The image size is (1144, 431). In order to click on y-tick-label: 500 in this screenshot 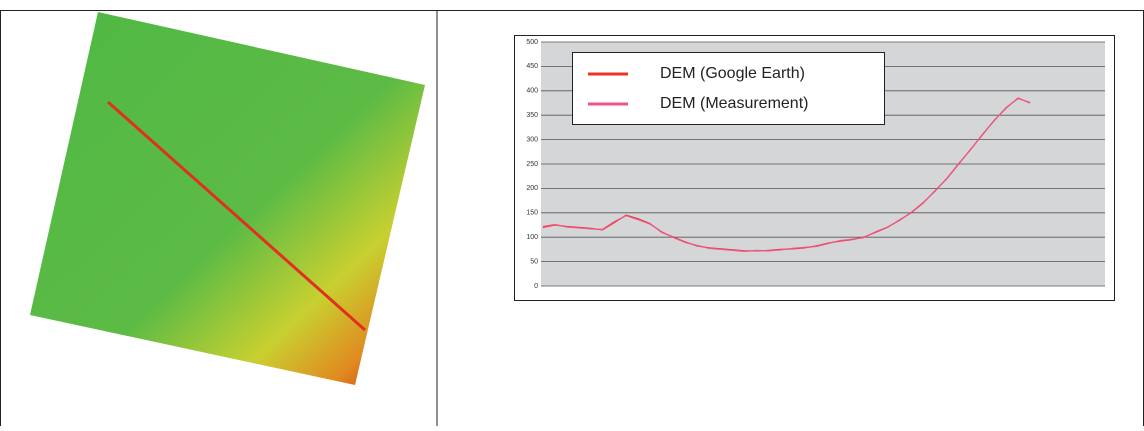, I will do `click(532, 42)`.